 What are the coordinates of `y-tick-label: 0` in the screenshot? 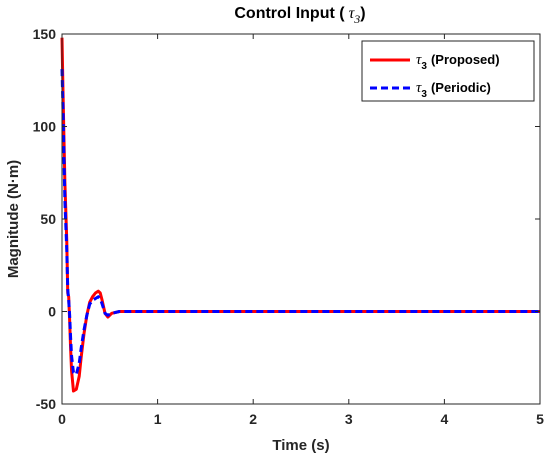 It's located at (52, 312).